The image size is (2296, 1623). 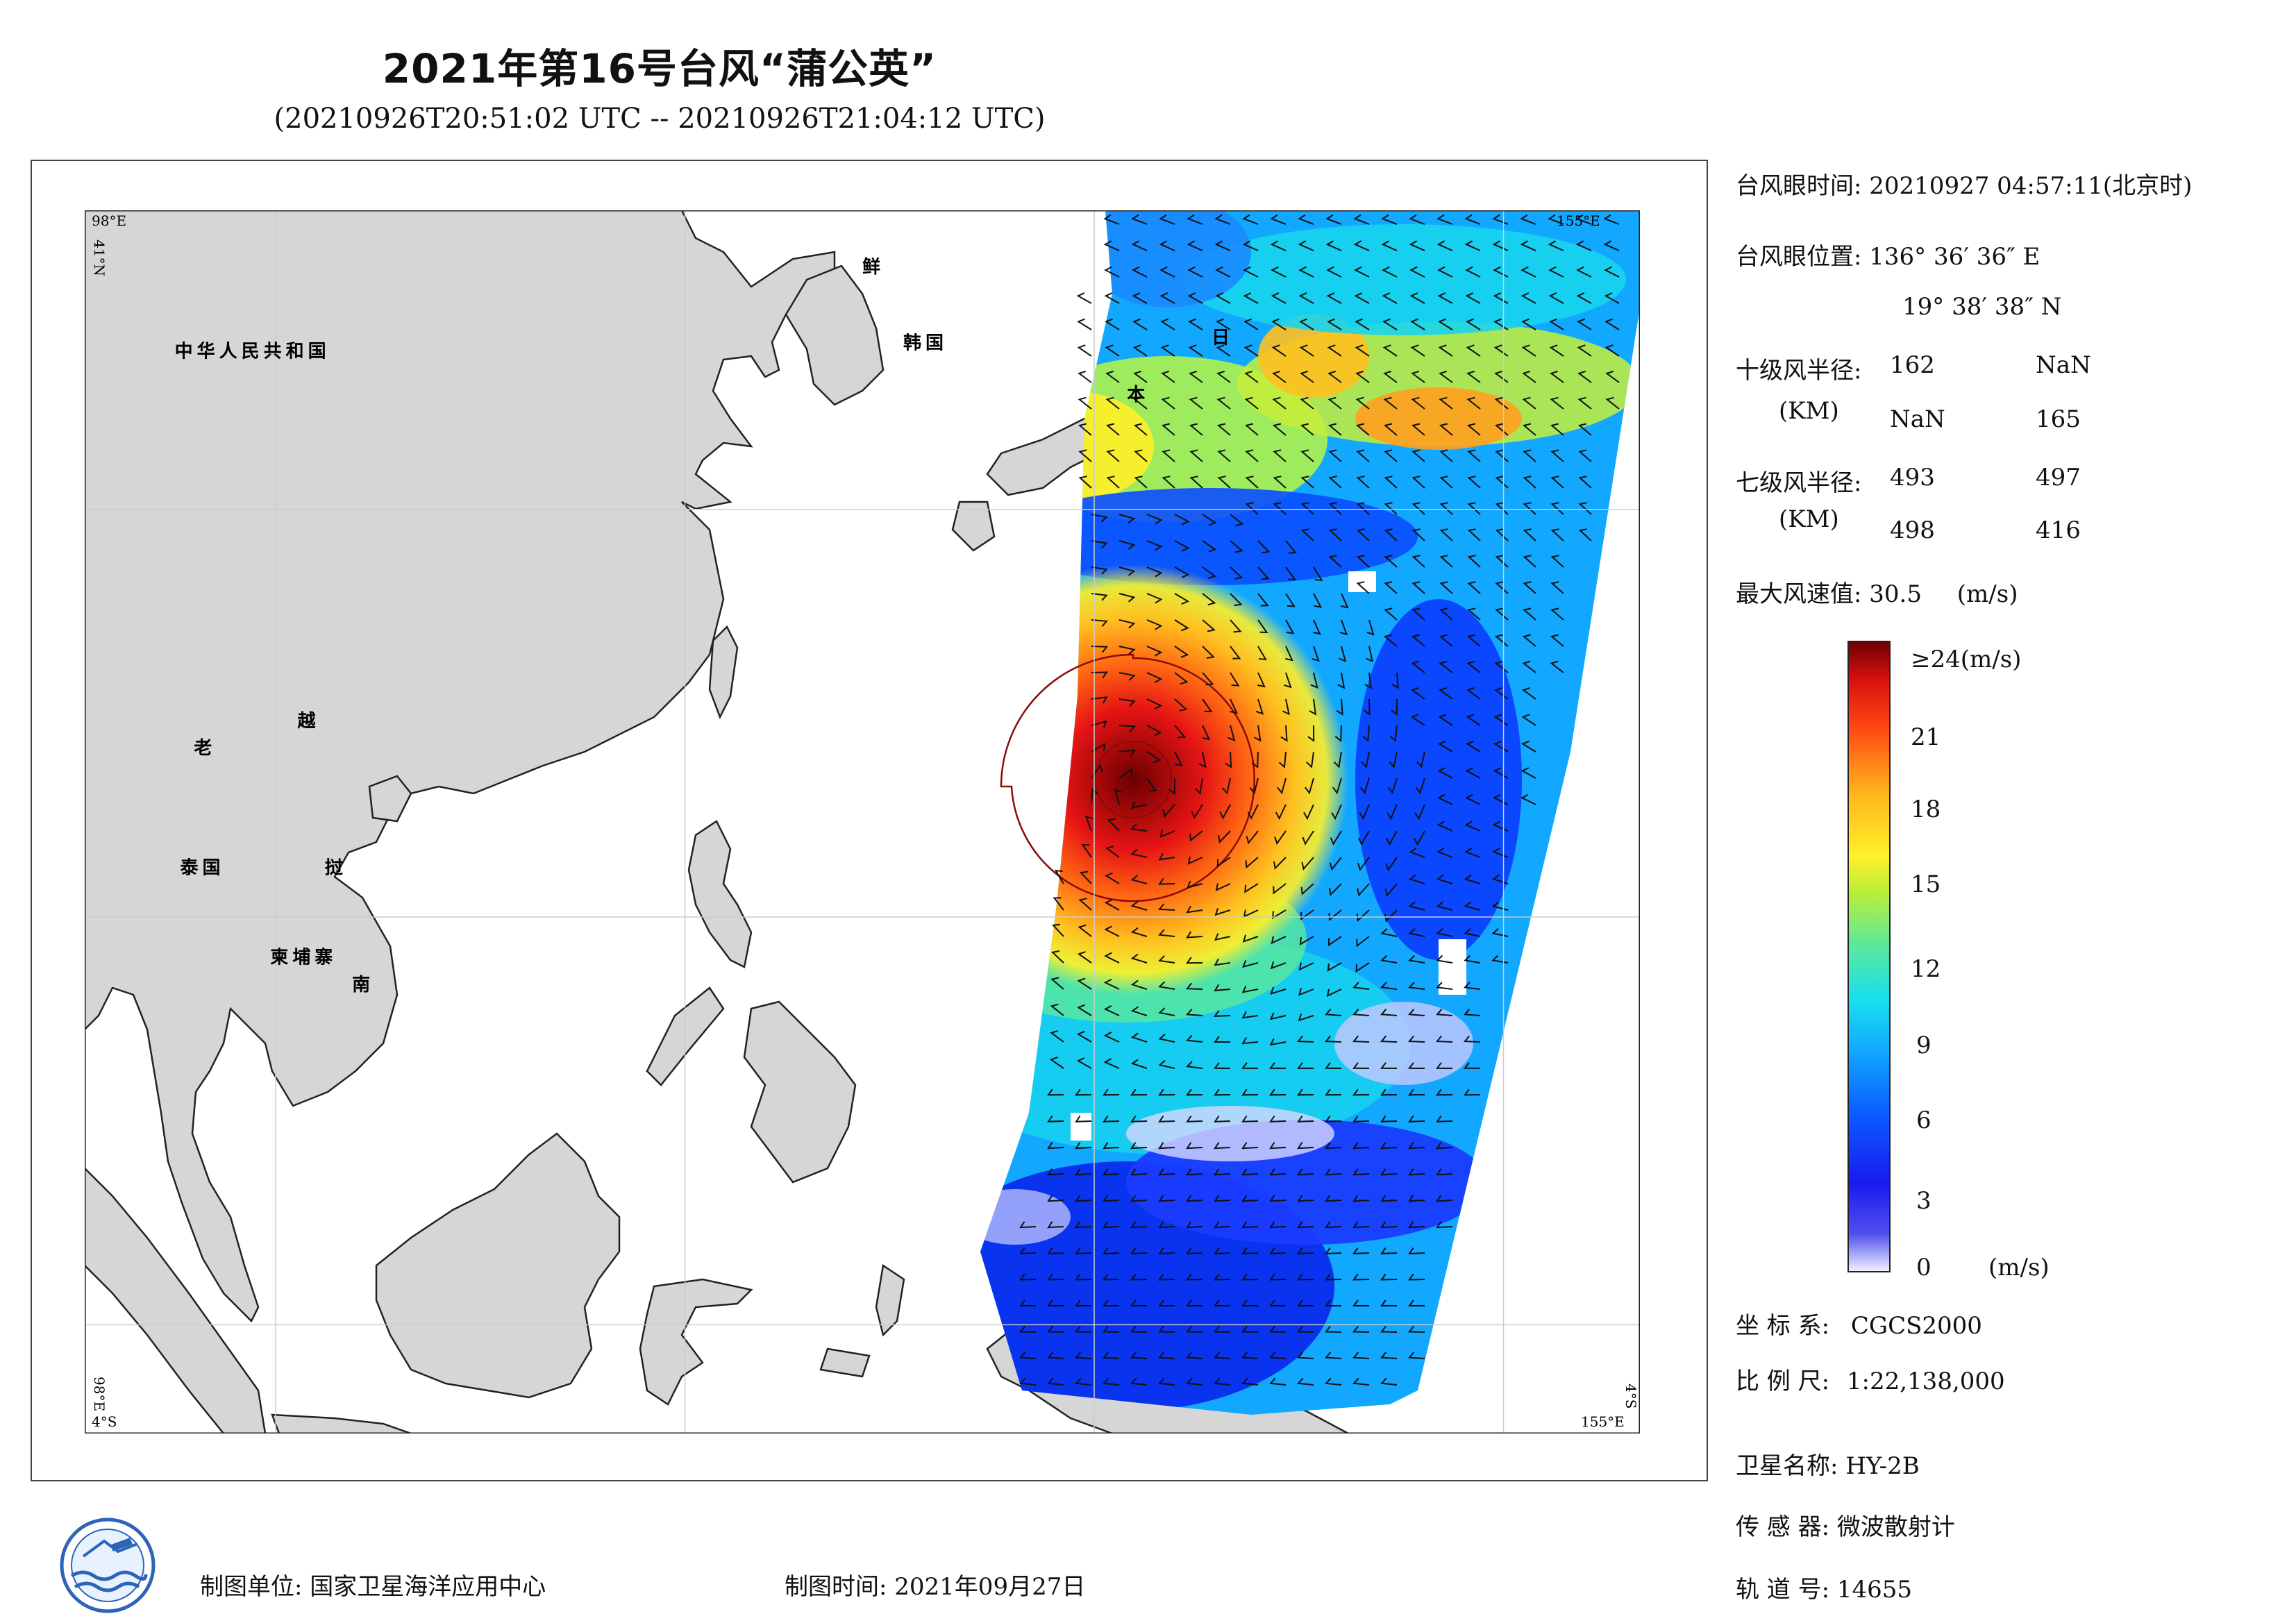 What do you see at coordinates (1966, 659) in the screenshot?
I see `colorbar-top-label: ≥24(m/s)` at bounding box center [1966, 659].